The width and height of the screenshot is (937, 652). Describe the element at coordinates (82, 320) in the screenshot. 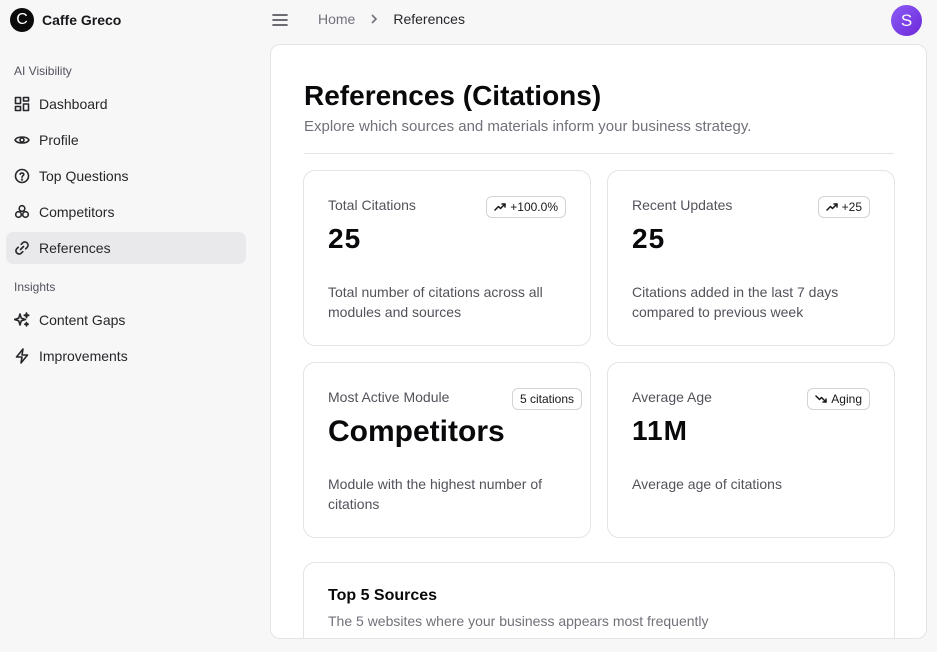

I see `sidebar-item-label: Content Gaps` at that location.